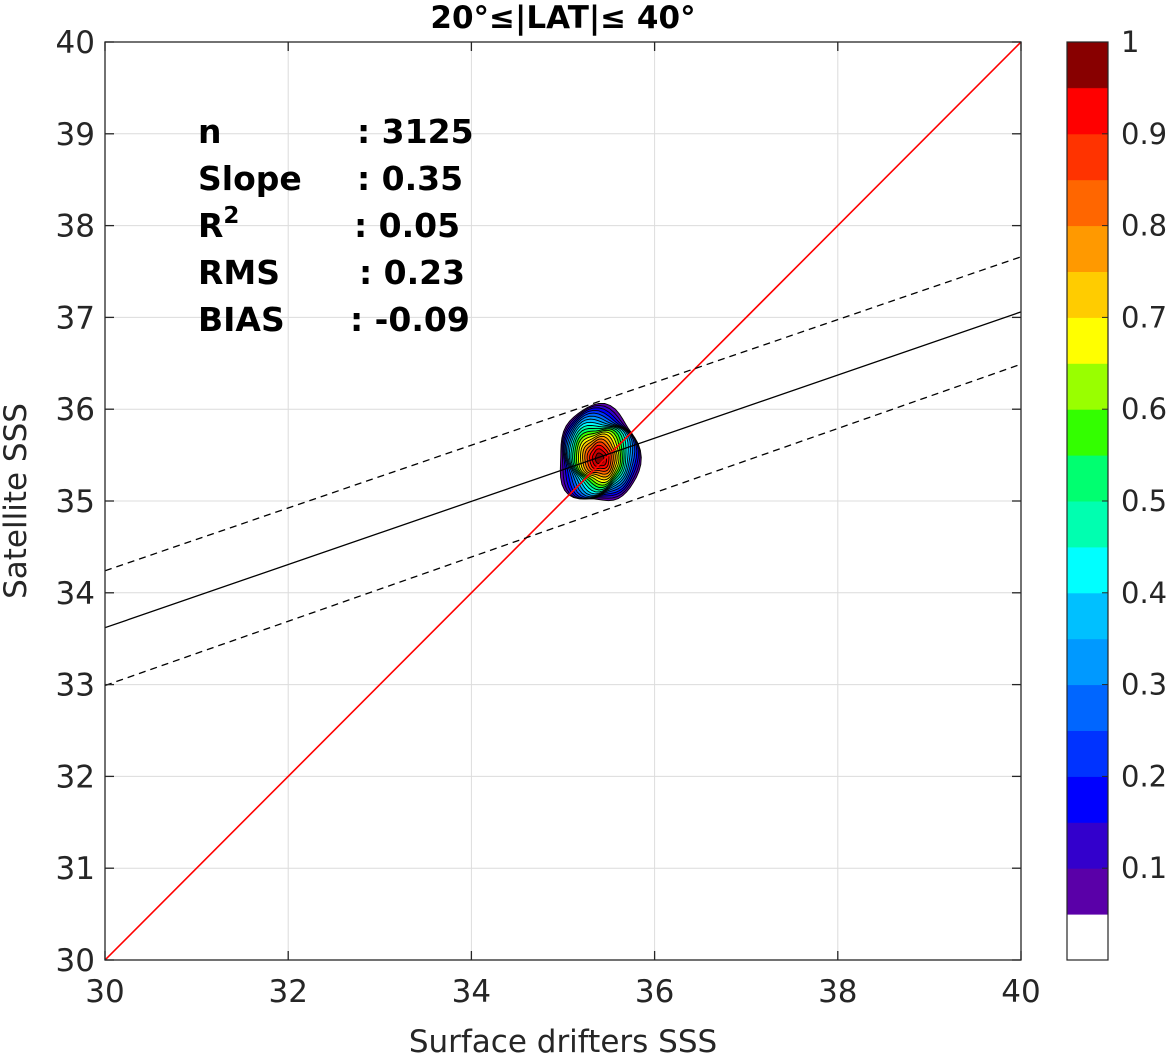  I want to click on stat-name: BIAS, so click(241, 319).